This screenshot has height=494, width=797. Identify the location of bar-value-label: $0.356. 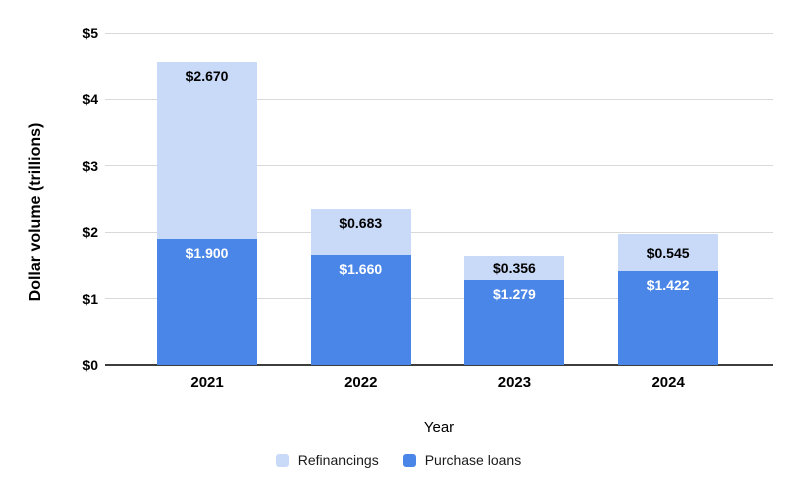
(514, 268).